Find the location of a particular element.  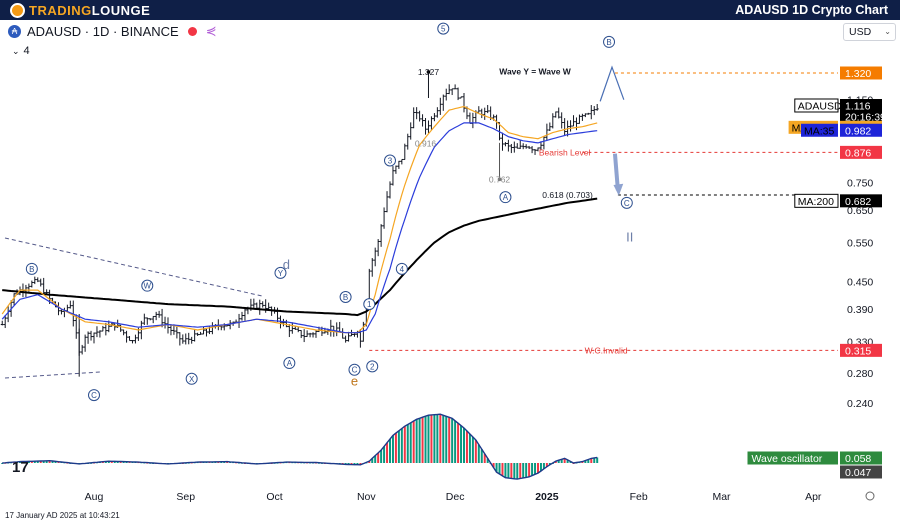

logo-text-lounge: LOUNGE is located at coordinates (121, 10).